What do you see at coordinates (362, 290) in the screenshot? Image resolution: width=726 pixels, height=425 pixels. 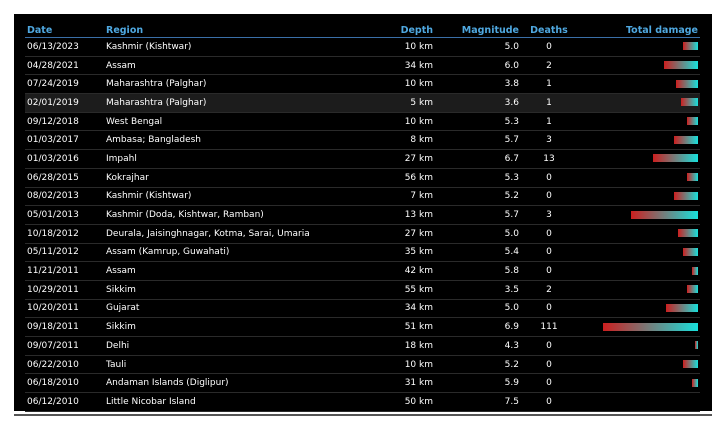 I see `table-row: 10/29/2011 Sikkim 55 km 3.5 2` at bounding box center [362, 290].